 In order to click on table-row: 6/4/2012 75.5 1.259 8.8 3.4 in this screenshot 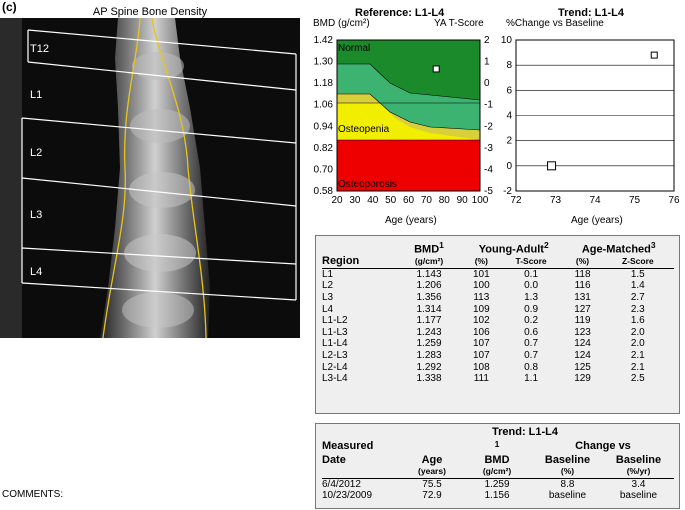, I will do `click(498, 484)`.